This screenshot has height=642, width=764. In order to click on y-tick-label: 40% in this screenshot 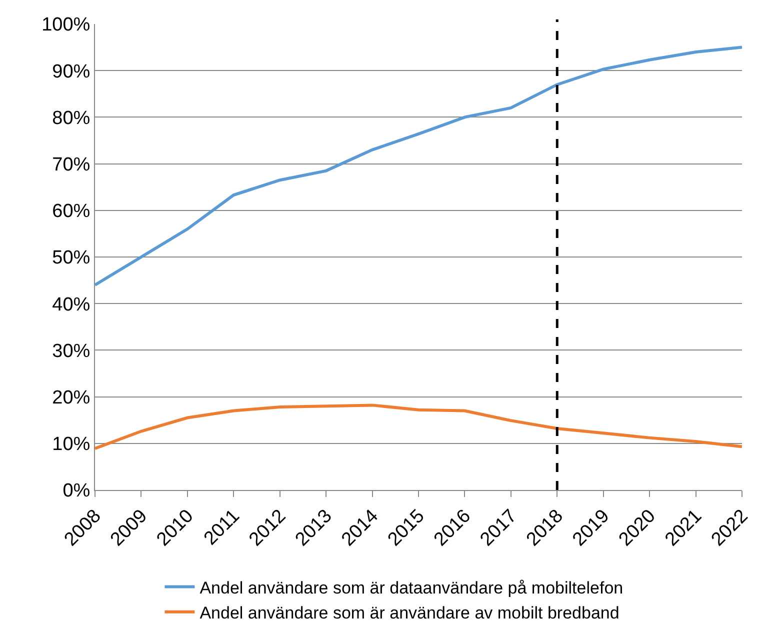, I will do `click(71, 305)`.